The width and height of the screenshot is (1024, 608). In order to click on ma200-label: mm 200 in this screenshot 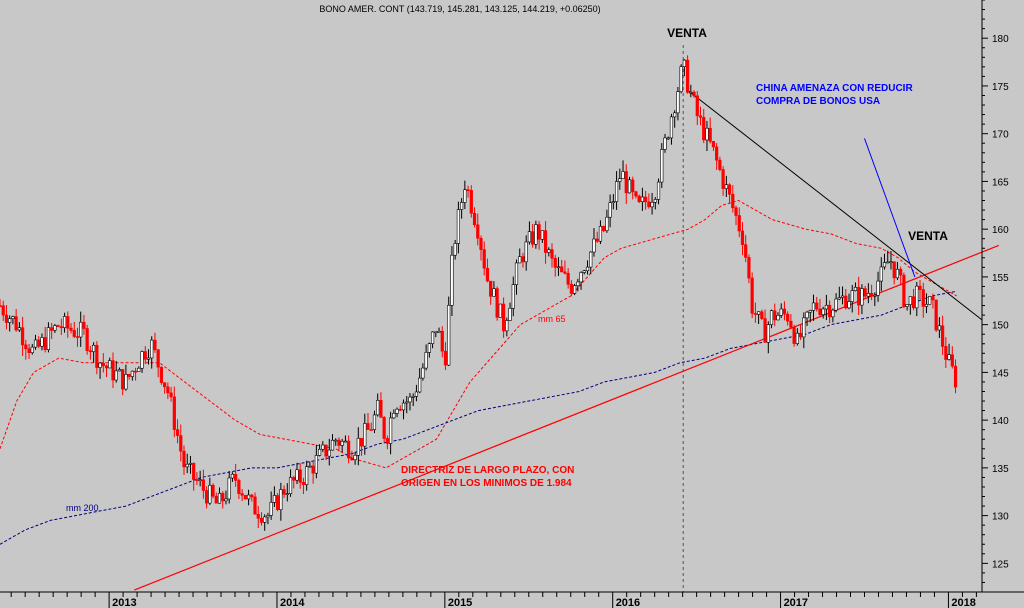, I will do `click(82, 508)`.